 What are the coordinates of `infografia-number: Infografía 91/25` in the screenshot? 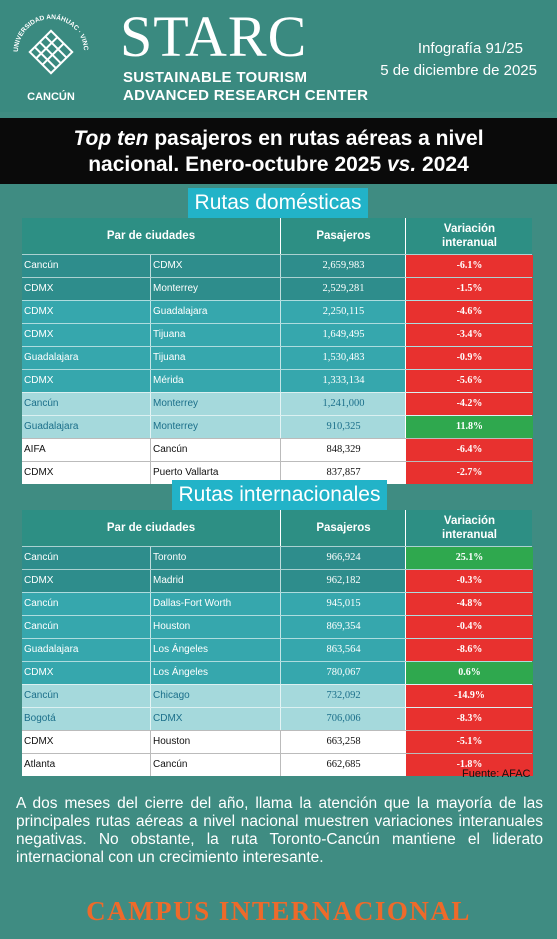 It's located at (470, 48).